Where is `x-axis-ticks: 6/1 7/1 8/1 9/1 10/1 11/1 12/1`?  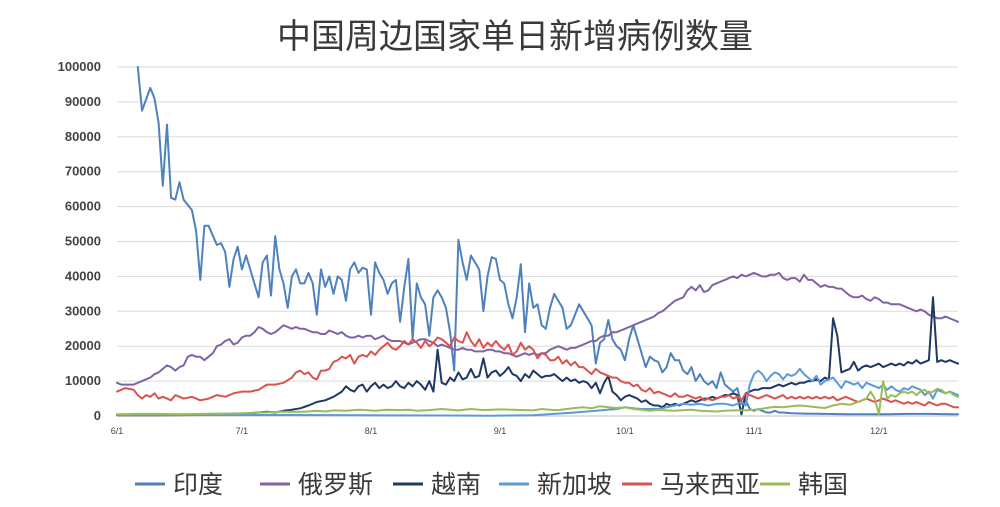 x-axis-ticks: 6/1 7/1 8/1 9/1 10/1 11/1 12/1 is located at coordinates (499, 431).